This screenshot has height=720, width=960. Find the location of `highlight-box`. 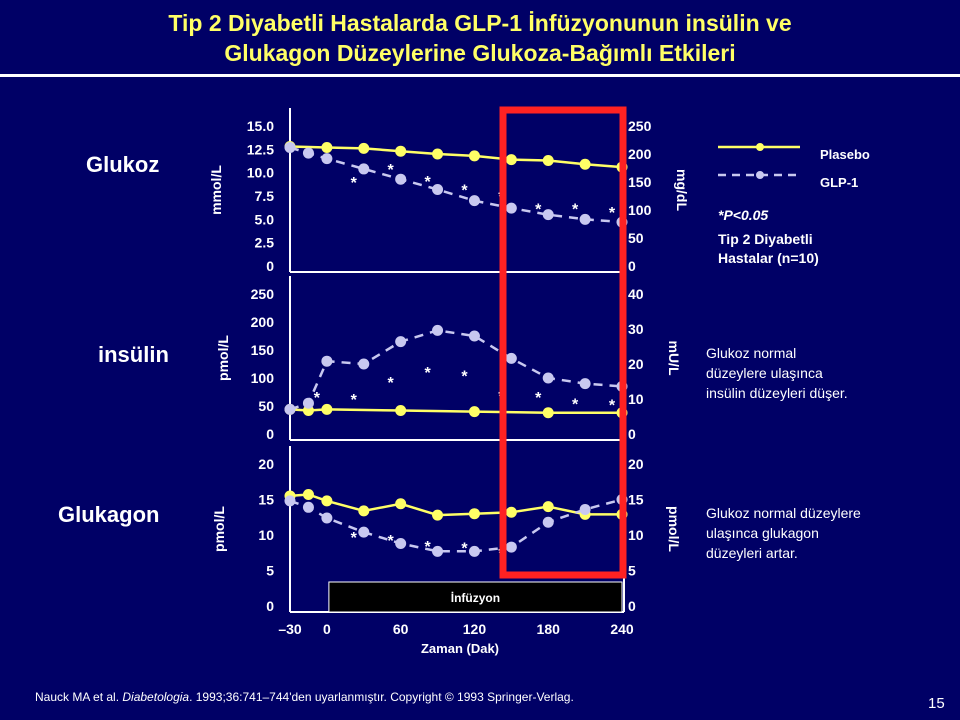

highlight-box is located at coordinates (563, 342).